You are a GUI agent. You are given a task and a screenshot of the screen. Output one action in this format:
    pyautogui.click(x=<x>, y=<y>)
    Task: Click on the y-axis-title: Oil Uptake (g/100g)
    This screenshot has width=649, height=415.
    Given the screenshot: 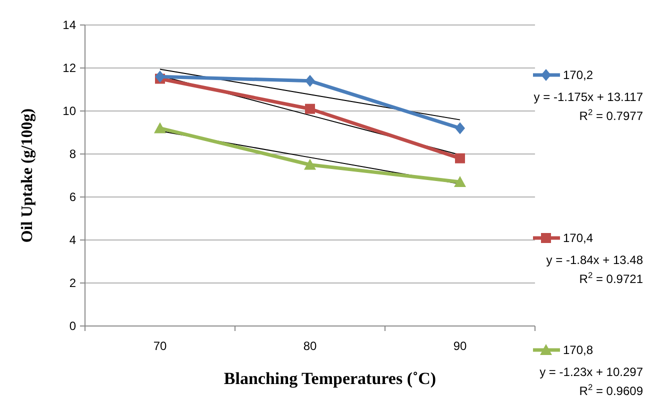 What is the action you would take?
    pyautogui.click(x=27, y=175)
    